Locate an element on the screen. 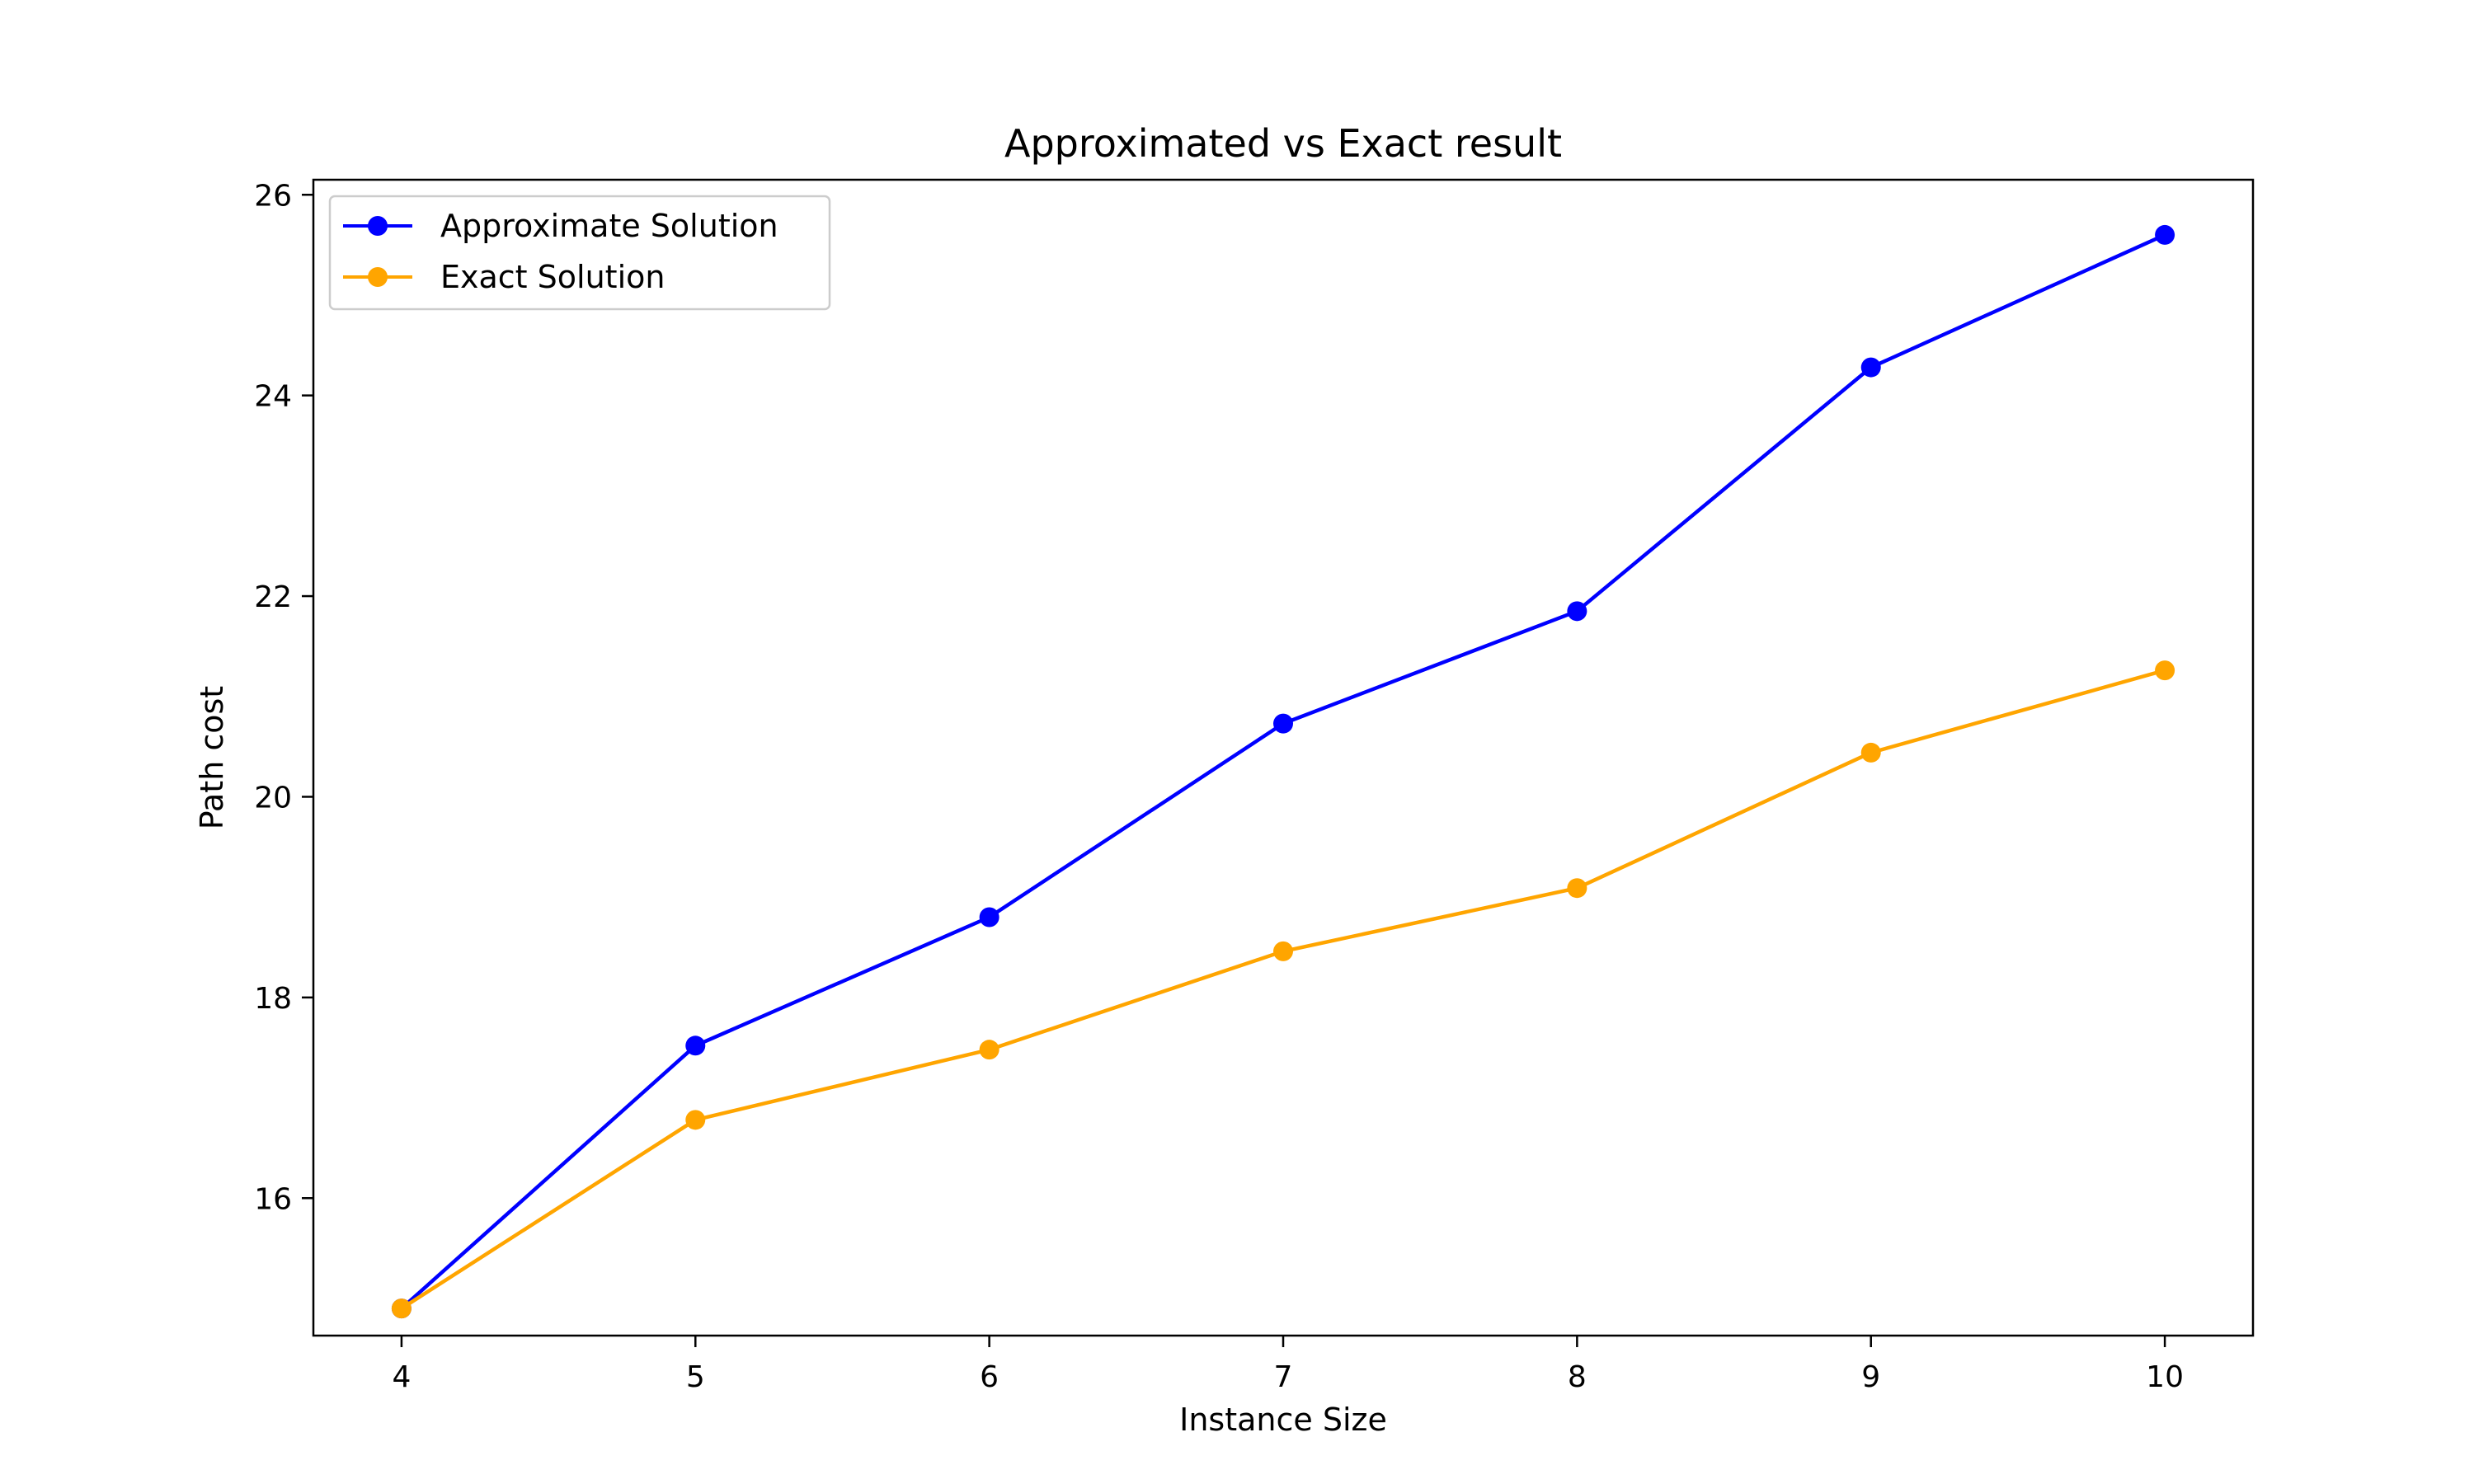 The height and width of the screenshot is (1484, 2474). legend-label-exact: Exact Solution is located at coordinates (552, 277).